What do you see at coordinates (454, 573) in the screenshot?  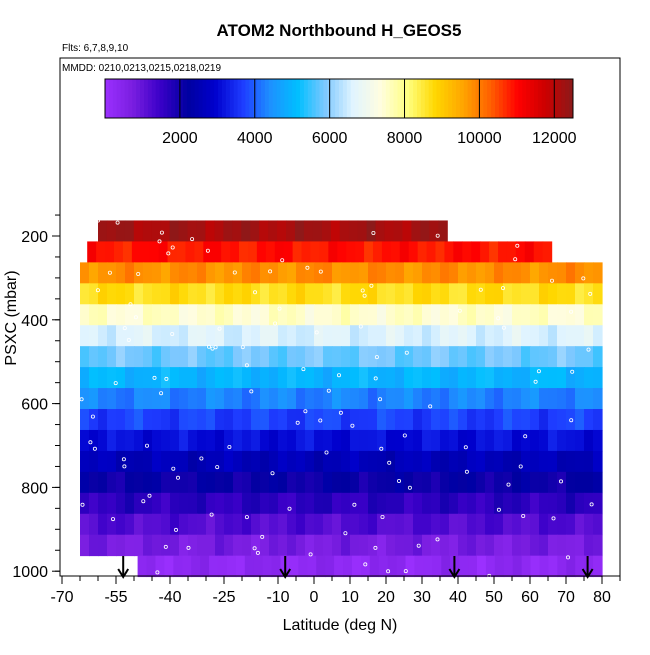 I see `profile-arrow-head` at bounding box center [454, 573].